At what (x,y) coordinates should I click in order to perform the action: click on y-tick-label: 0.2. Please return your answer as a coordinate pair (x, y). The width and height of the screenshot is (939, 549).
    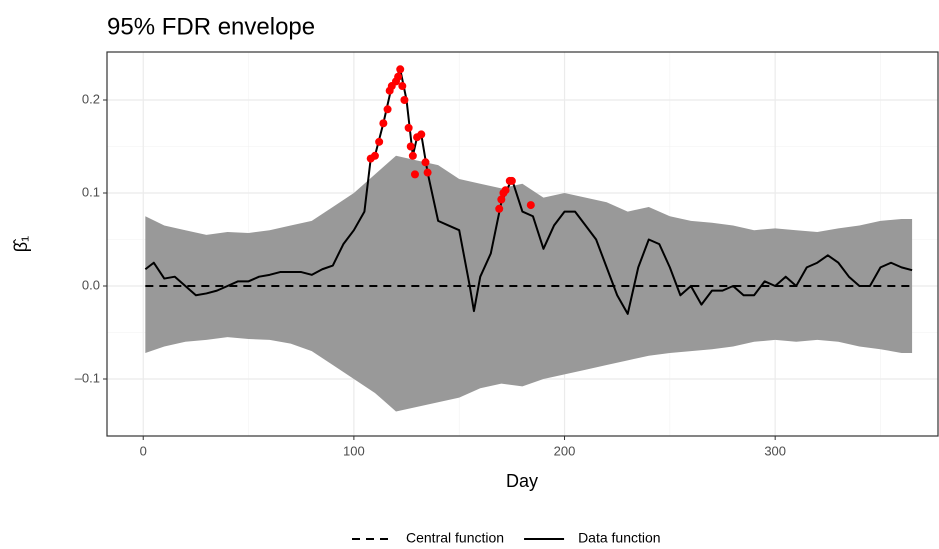
    Looking at the image, I should click on (91, 98).